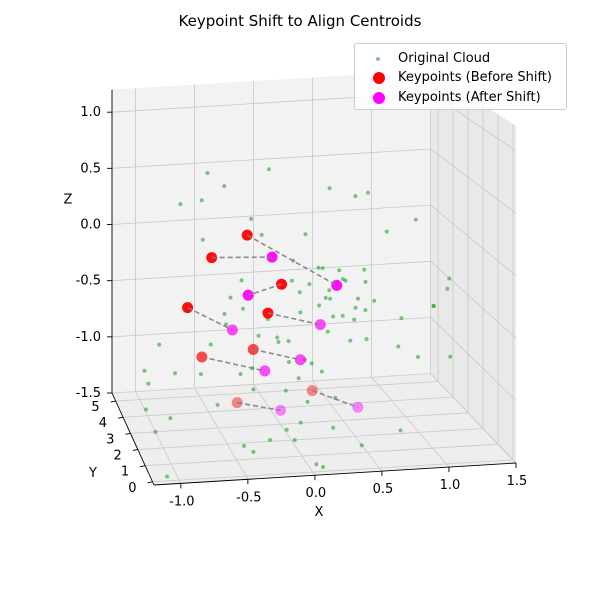  I want to click on y-tick-label: 0, so click(132, 488).